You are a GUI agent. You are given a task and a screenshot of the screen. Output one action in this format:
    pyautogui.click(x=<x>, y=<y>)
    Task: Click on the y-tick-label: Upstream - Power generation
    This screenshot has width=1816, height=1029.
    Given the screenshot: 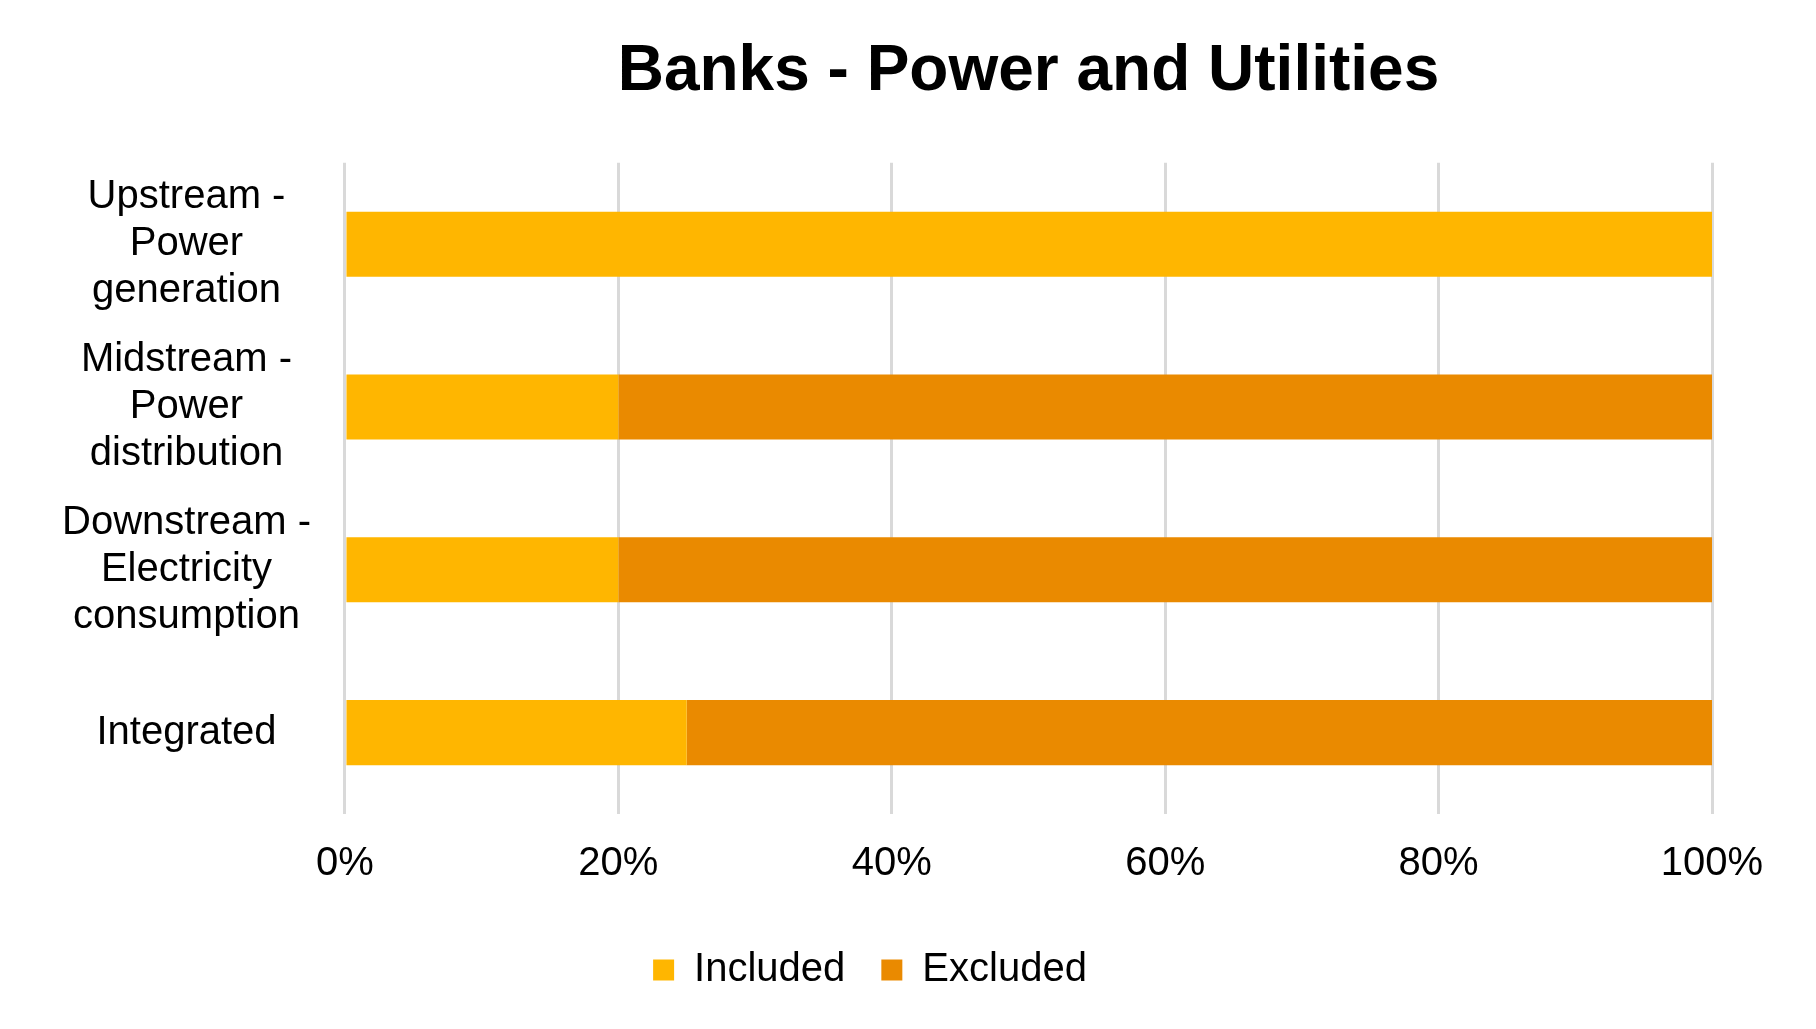 What is the action you would take?
    pyautogui.click(x=186, y=241)
    